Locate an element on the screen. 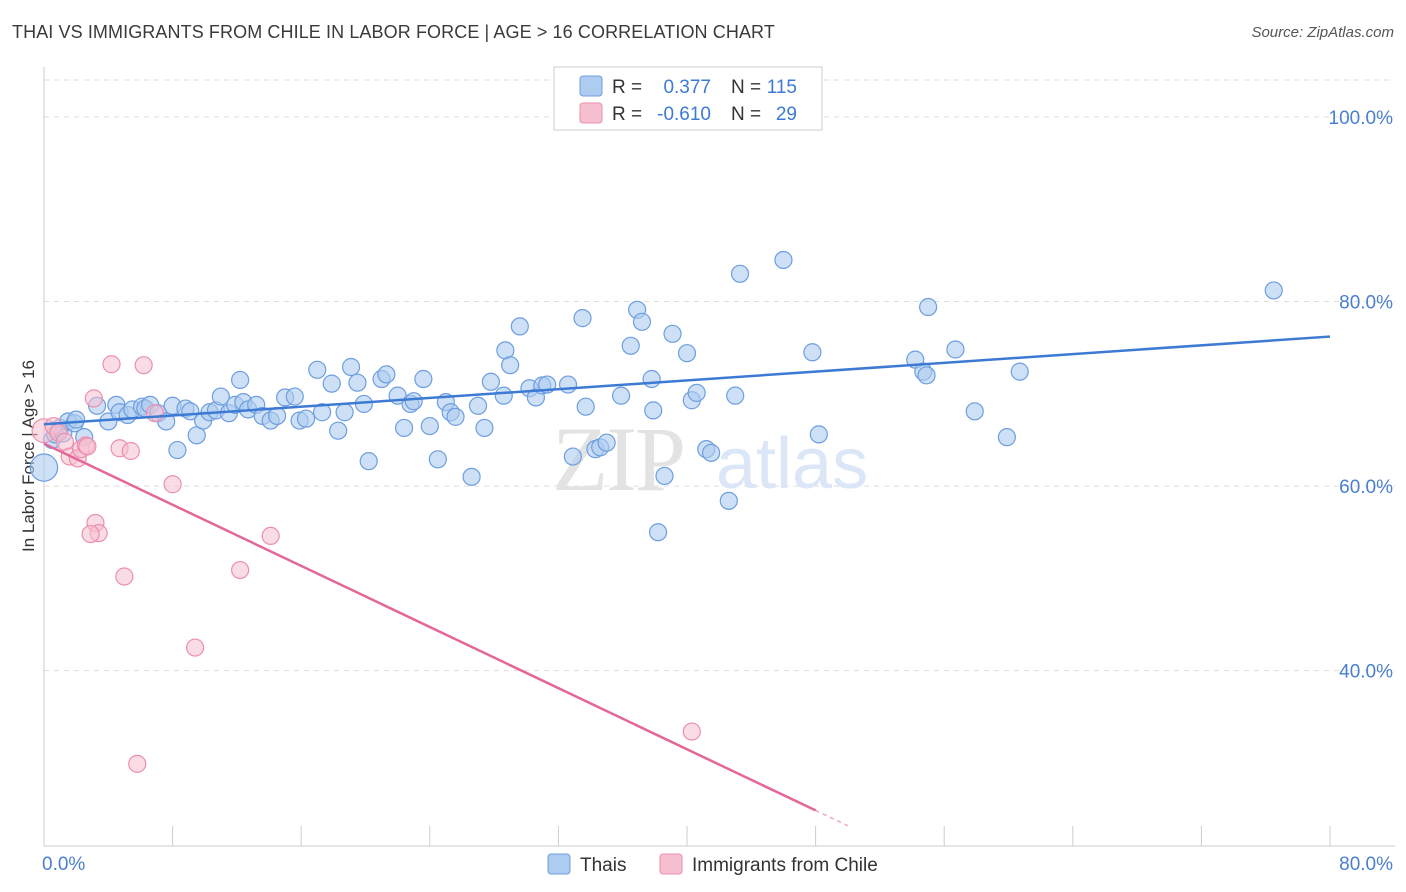  legend-n-label-thais: N = is located at coordinates (746, 87).